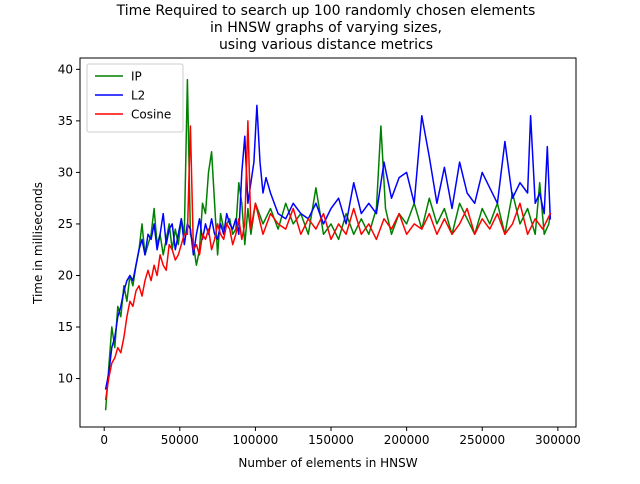 The height and width of the screenshot is (484, 640). I want to click on chart-title-line-2: in HNSW graphs of varying sizes,, so click(326, 28).